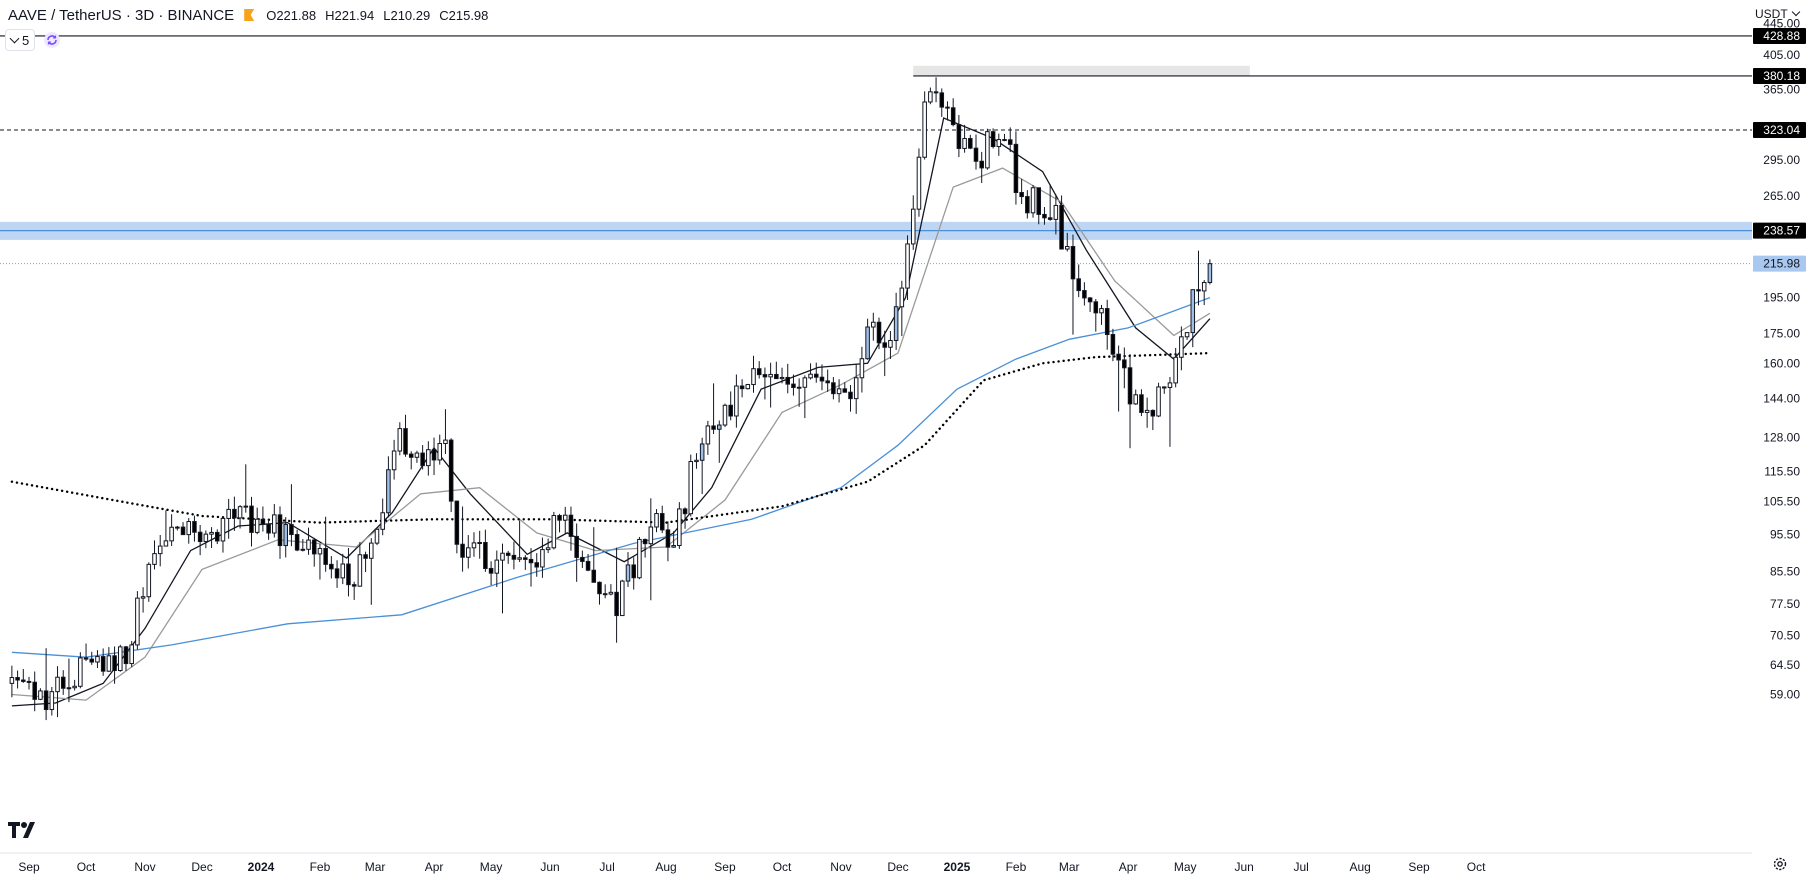 The width and height of the screenshot is (1807, 879). What do you see at coordinates (291, 15) in the screenshot?
I see `ohlc-open: O221.88` at bounding box center [291, 15].